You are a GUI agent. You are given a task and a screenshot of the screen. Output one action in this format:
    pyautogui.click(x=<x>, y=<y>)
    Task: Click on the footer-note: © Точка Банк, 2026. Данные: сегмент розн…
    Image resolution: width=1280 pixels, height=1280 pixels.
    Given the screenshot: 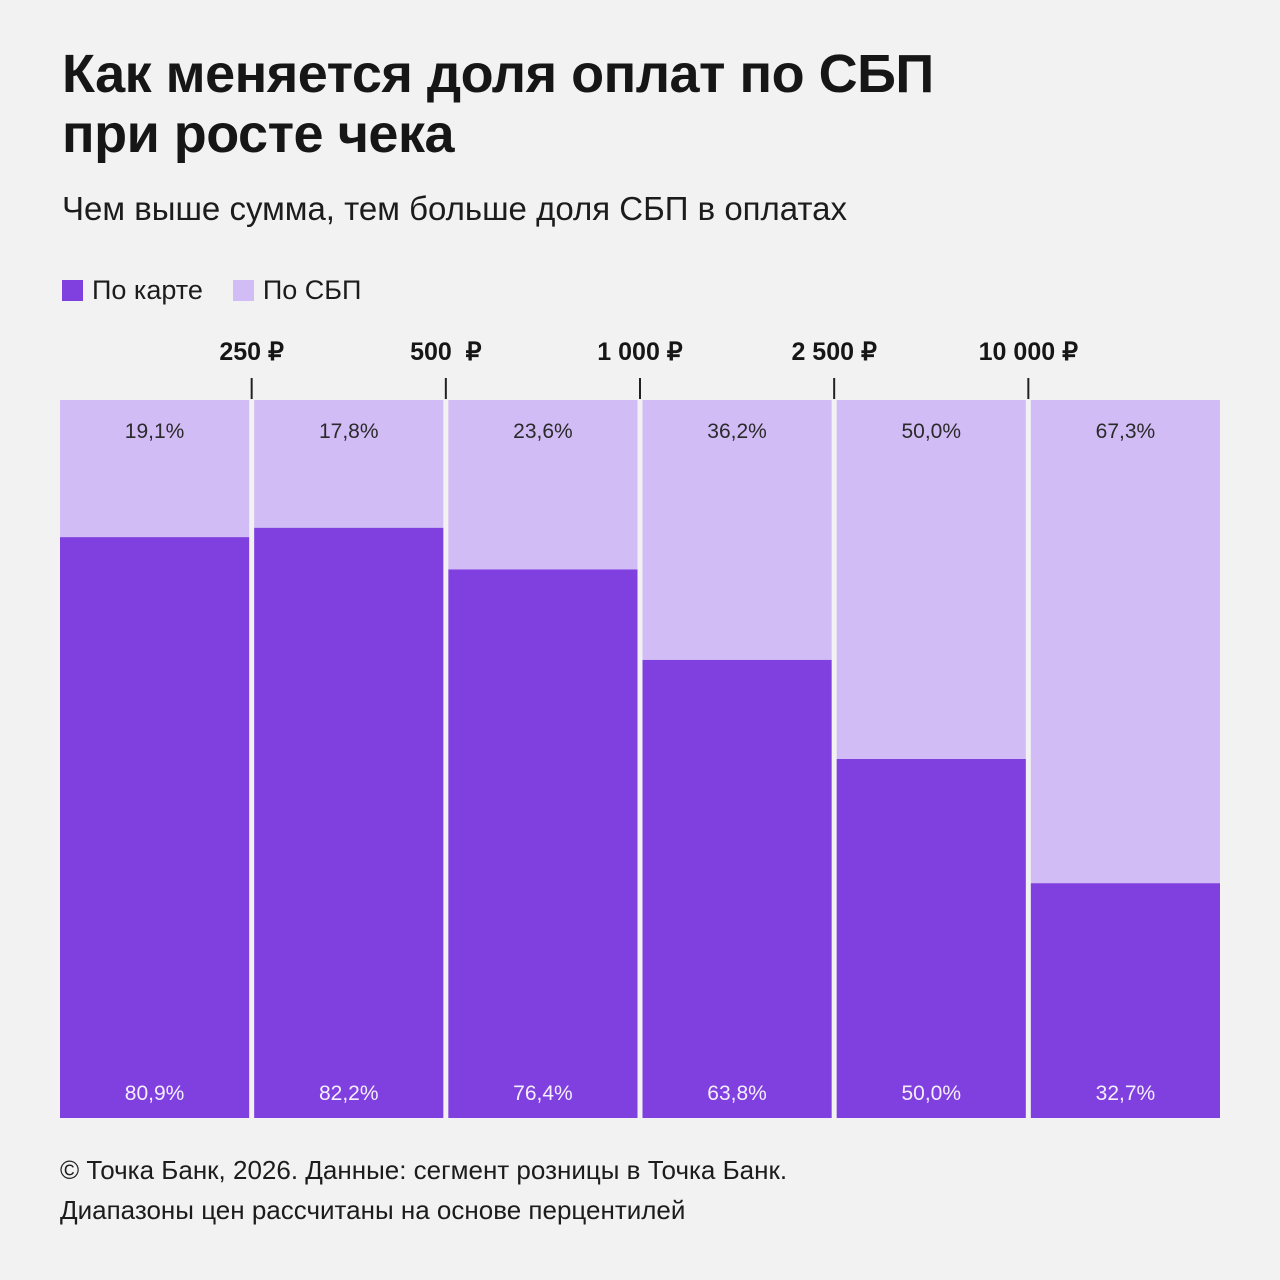 What is the action you would take?
    pyautogui.click(x=423, y=1190)
    